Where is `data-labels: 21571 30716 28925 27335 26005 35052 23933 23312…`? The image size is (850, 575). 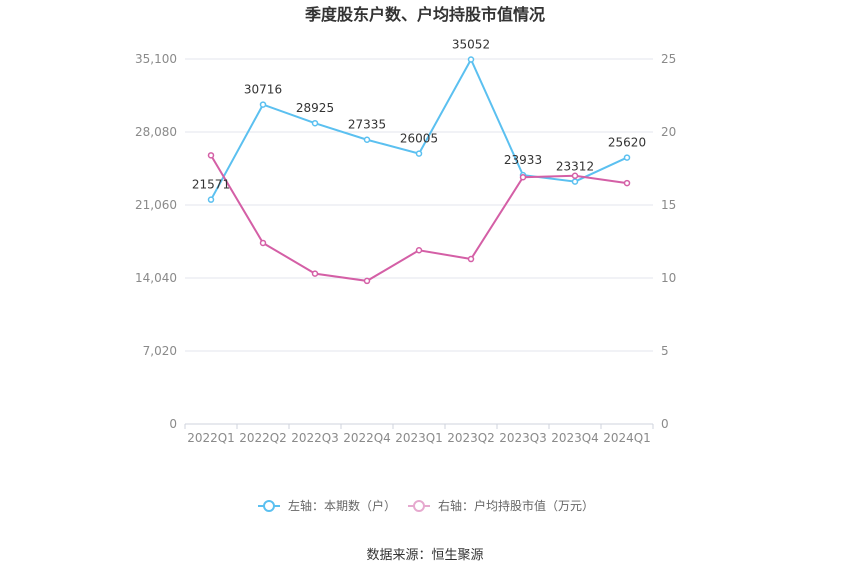 data-labels: 21571 30716 28925 27335 26005 35052 23933 23312… is located at coordinates (419, 114).